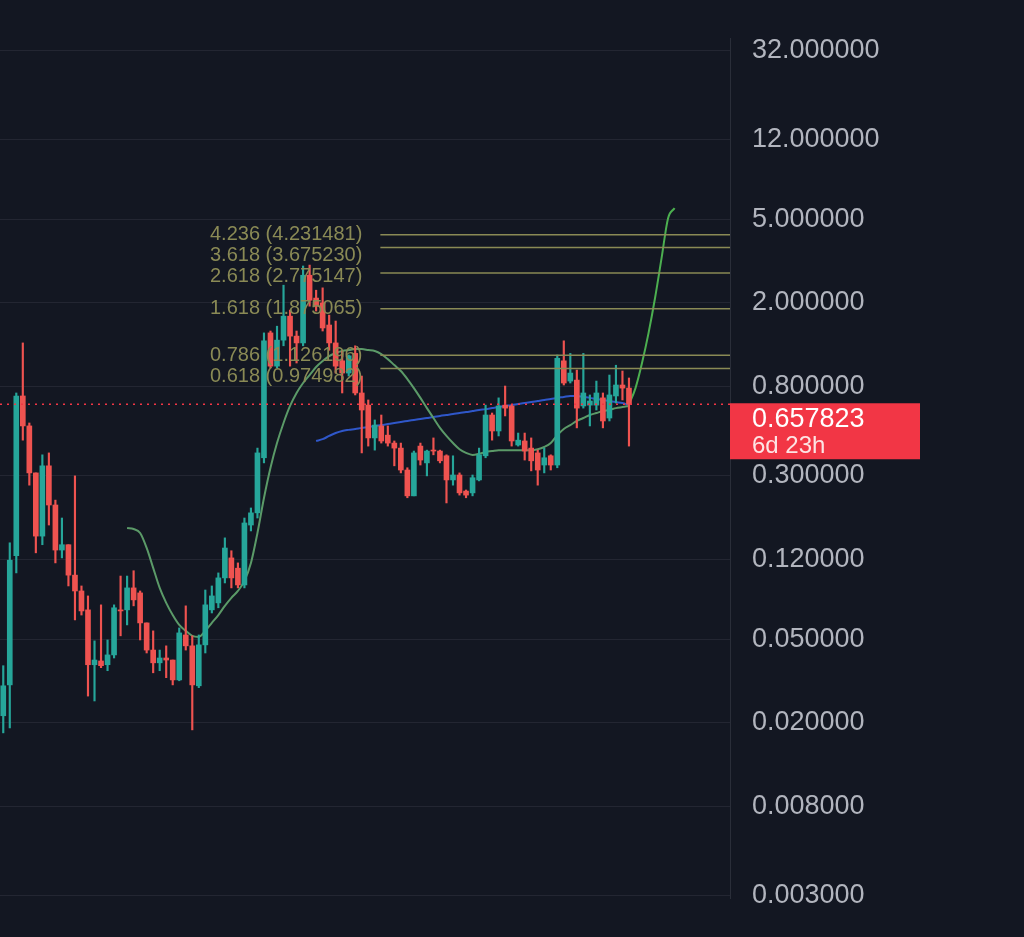  What do you see at coordinates (808, 384) in the screenshot?
I see `y-tick-label: 0.800000` at bounding box center [808, 384].